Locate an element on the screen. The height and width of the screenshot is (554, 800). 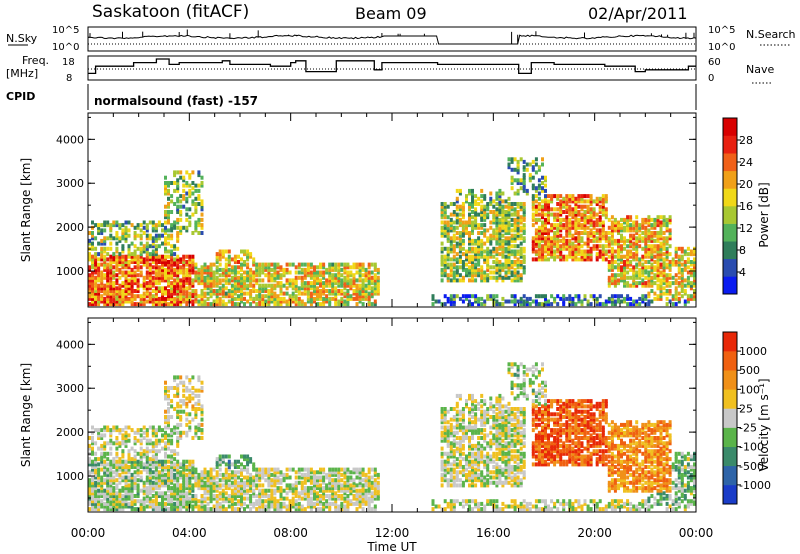
noise-tick-bottom-left: 10^0 is located at coordinates (65, 47).